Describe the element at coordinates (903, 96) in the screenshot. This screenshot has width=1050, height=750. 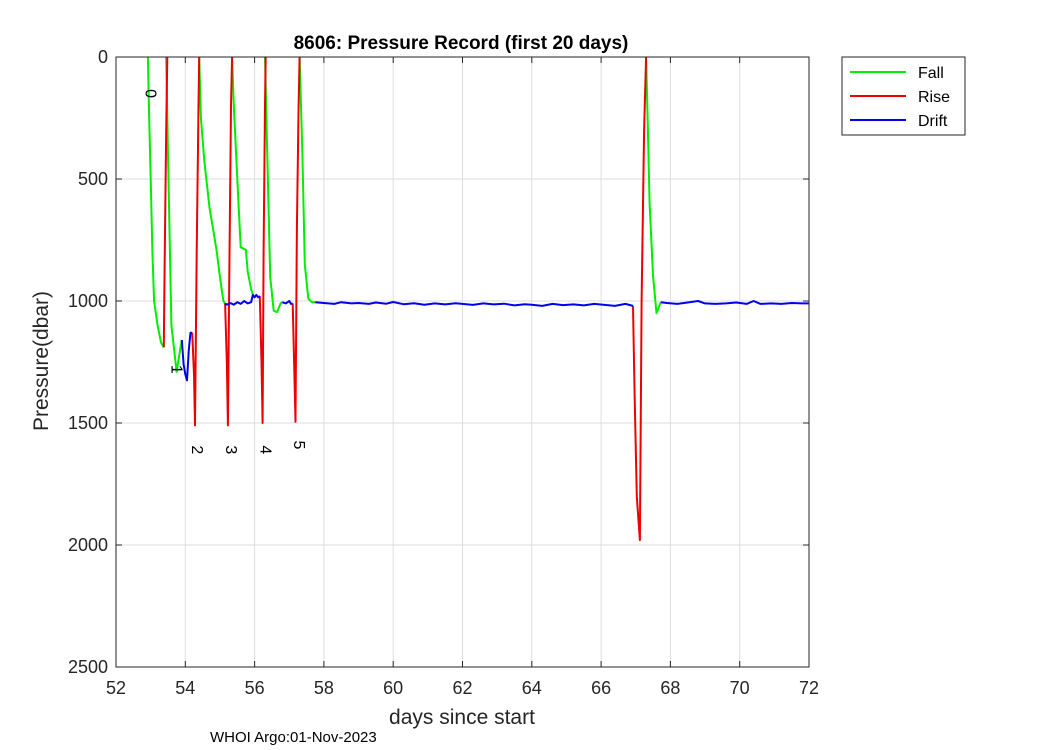
I see `legend: Fall Rise Drift` at that location.